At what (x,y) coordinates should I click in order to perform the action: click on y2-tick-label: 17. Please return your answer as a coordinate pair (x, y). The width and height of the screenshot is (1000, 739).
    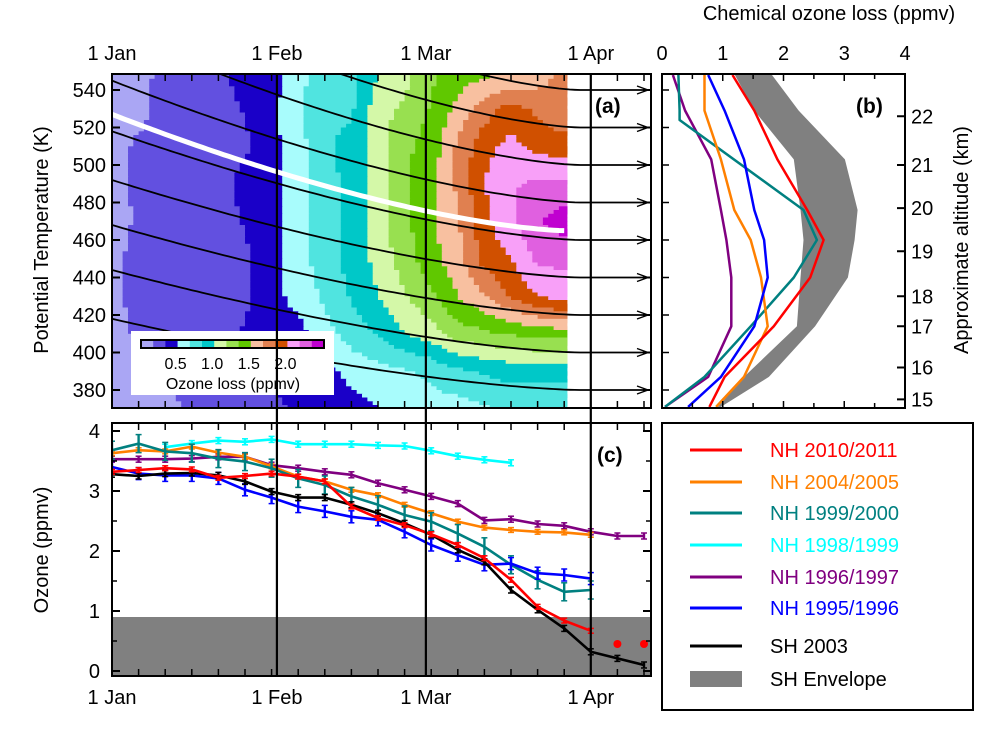
    Looking at the image, I should click on (922, 327).